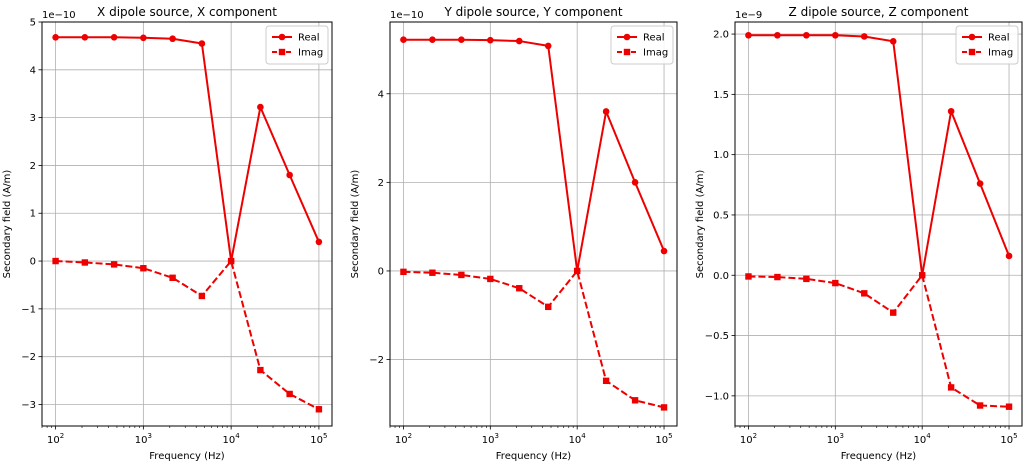 This screenshot has width=1029, height=468. What do you see at coordinates (721, 95) in the screenshot?
I see `y-tick-label: 1.5` at bounding box center [721, 95].